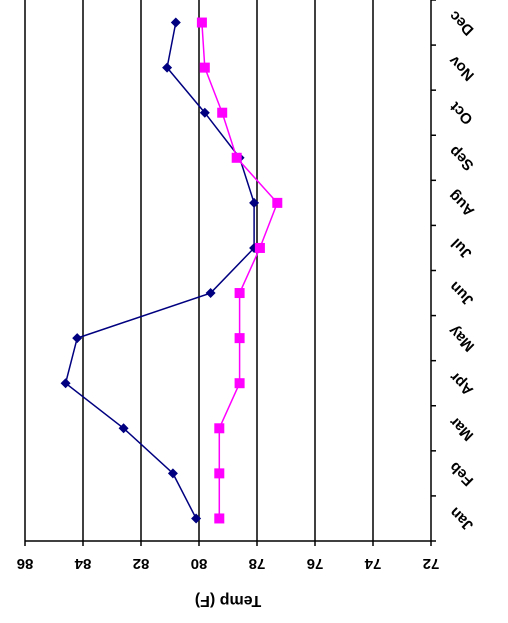 The height and width of the screenshot is (623, 508). I want to click on category-label: Jun, so click(461, 293).